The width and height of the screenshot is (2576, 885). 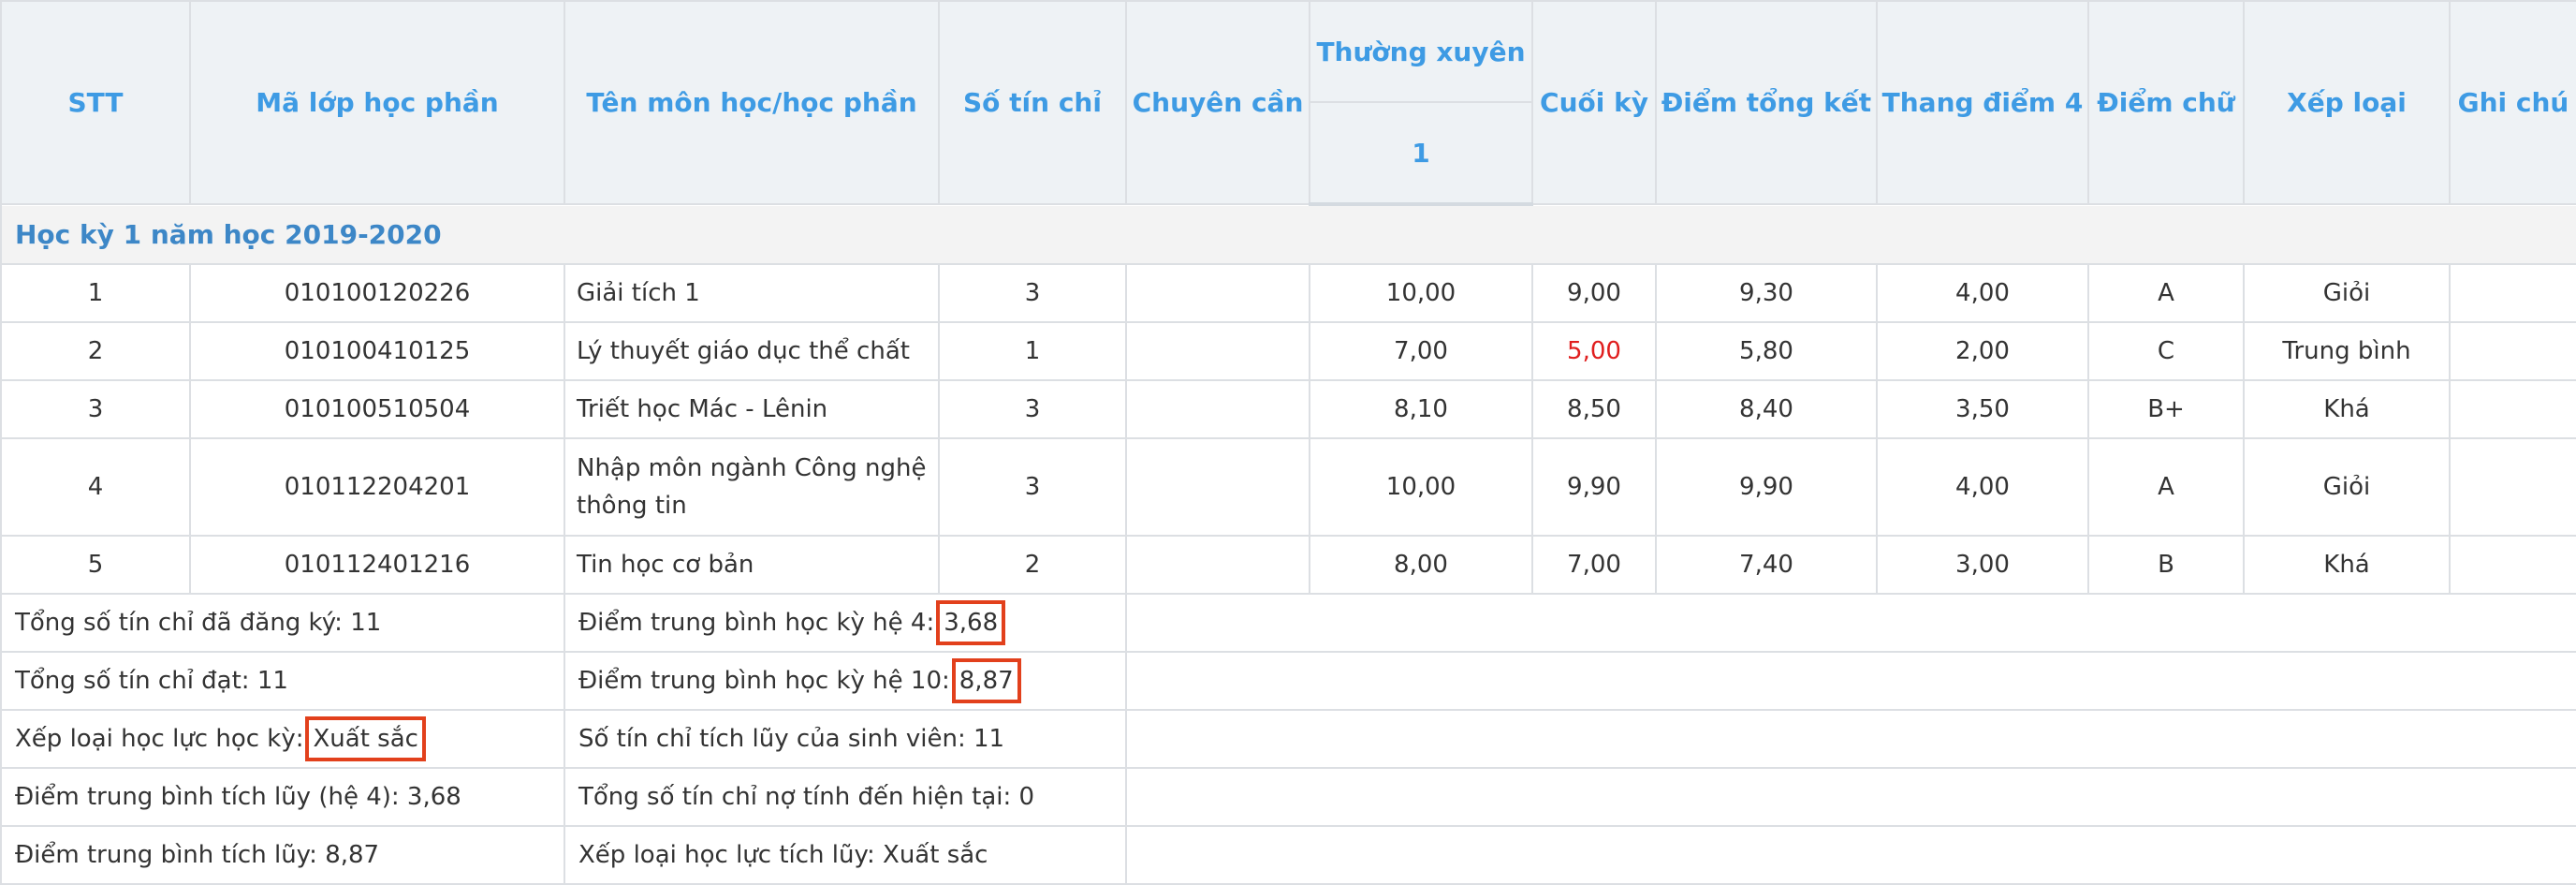 I want to click on summary-label: Xếp loại học lực tích lũy:, so click(x=726, y=855).